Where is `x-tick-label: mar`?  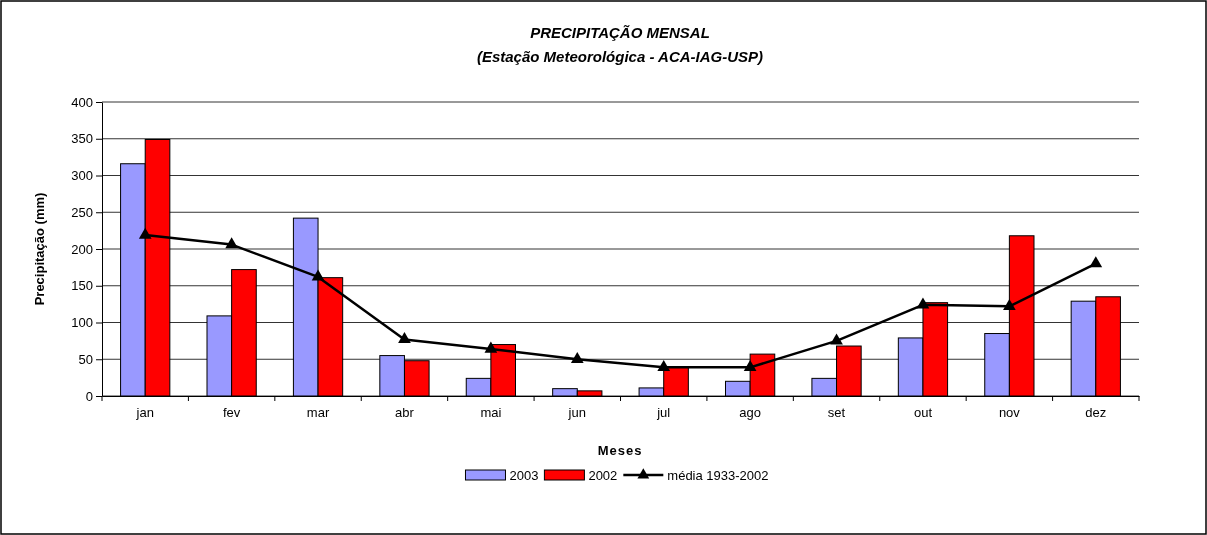
x-tick-label: mar is located at coordinates (318, 413).